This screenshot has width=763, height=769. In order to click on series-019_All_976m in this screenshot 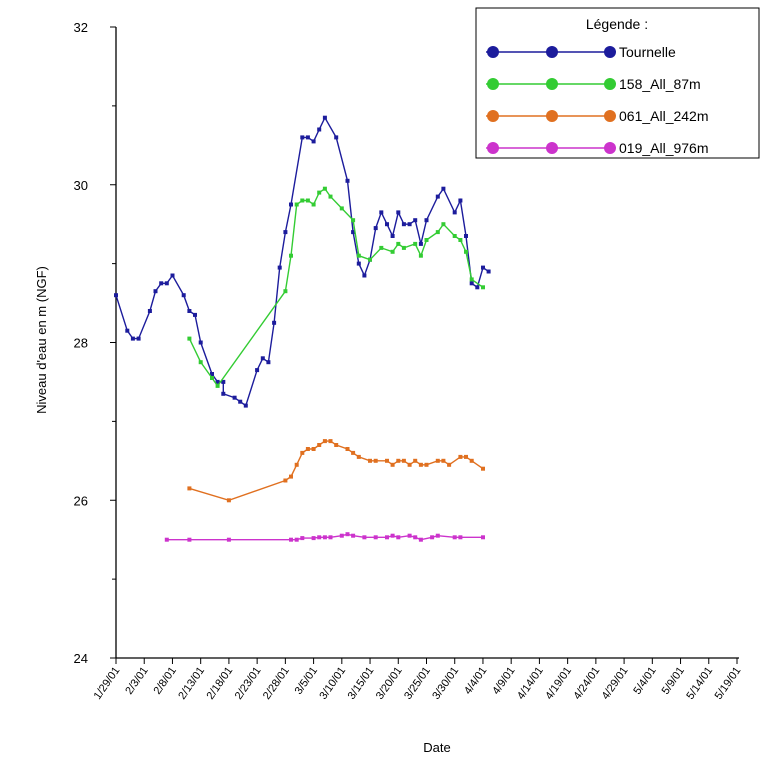, I will do `click(324, 537)`.